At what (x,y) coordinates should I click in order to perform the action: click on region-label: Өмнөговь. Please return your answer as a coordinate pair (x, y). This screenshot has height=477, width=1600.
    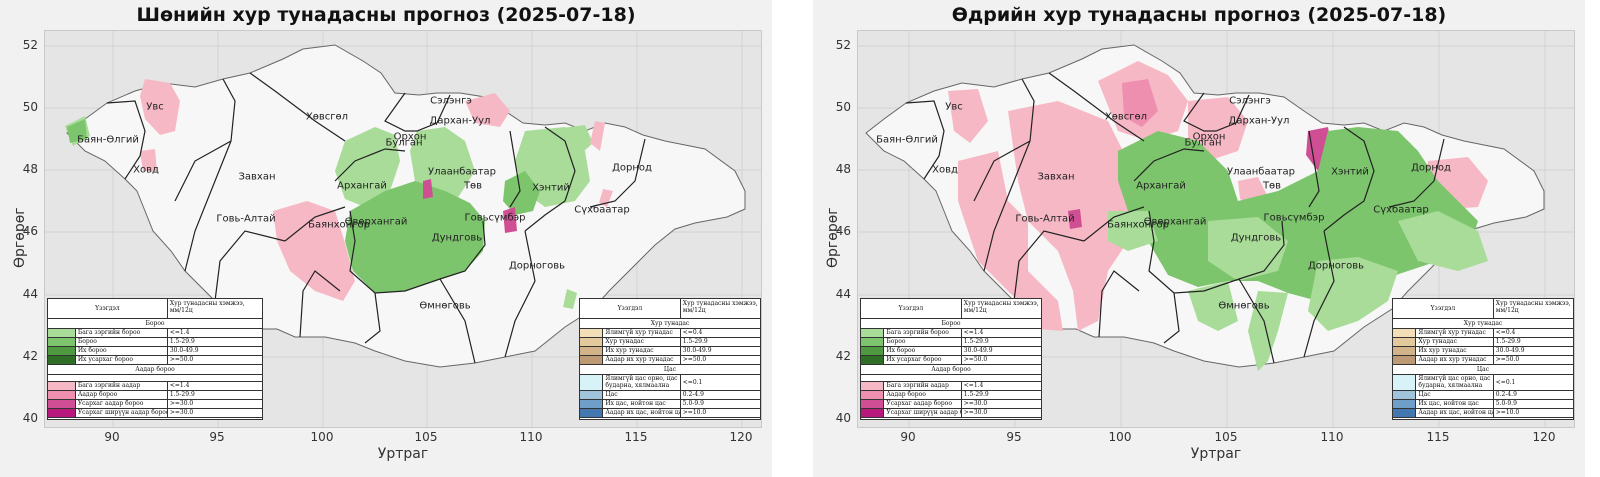
    Looking at the image, I should click on (1244, 306).